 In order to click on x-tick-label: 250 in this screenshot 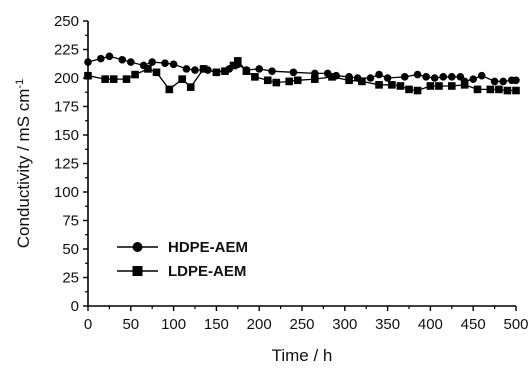, I will do `click(301, 324)`.